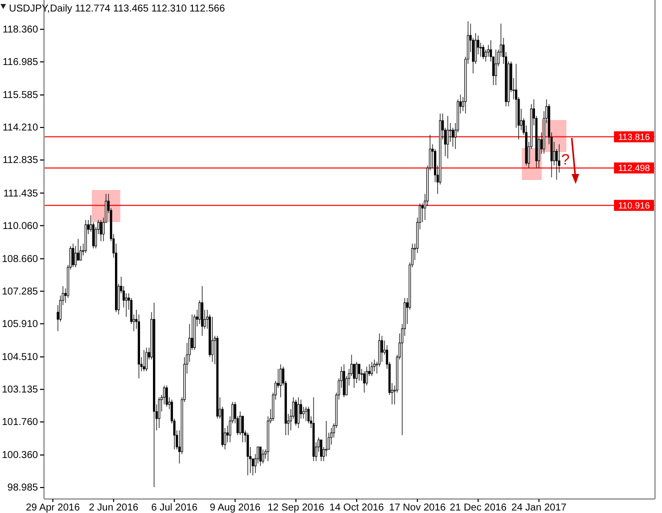 The height and width of the screenshot is (513, 662). Describe the element at coordinates (20, 194) in the screenshot. I see `y-tick-label: 111.435` at that location.